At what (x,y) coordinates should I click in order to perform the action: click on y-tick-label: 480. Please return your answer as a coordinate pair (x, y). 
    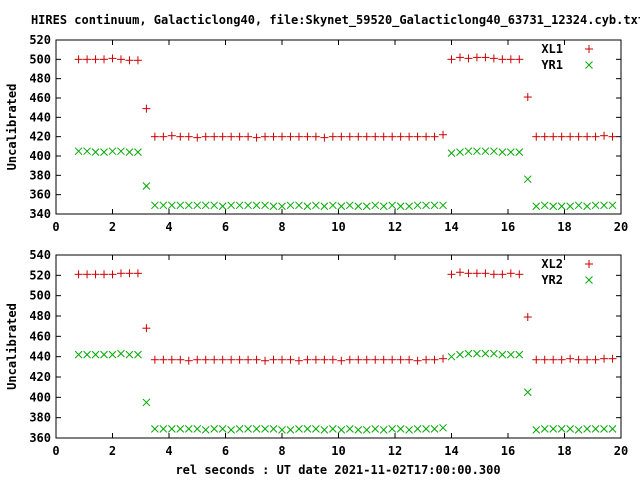
    Looking at the image, I should click on (40, 79).